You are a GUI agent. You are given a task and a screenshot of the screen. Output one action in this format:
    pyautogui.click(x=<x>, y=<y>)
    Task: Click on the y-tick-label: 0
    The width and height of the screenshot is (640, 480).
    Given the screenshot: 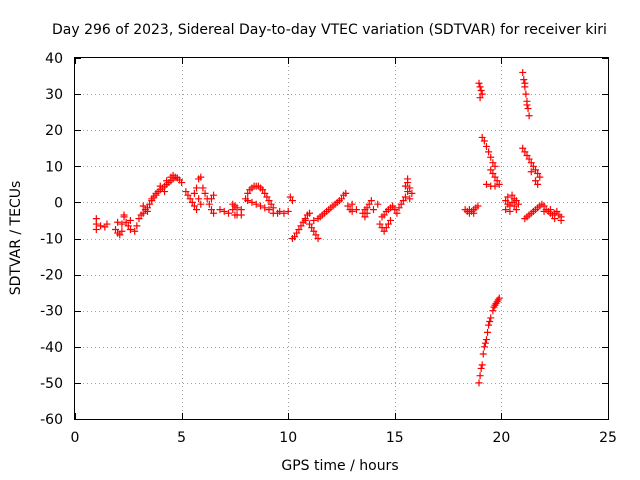 What is the action you would take?
    pyautogui.click(x=58, y=203)
    